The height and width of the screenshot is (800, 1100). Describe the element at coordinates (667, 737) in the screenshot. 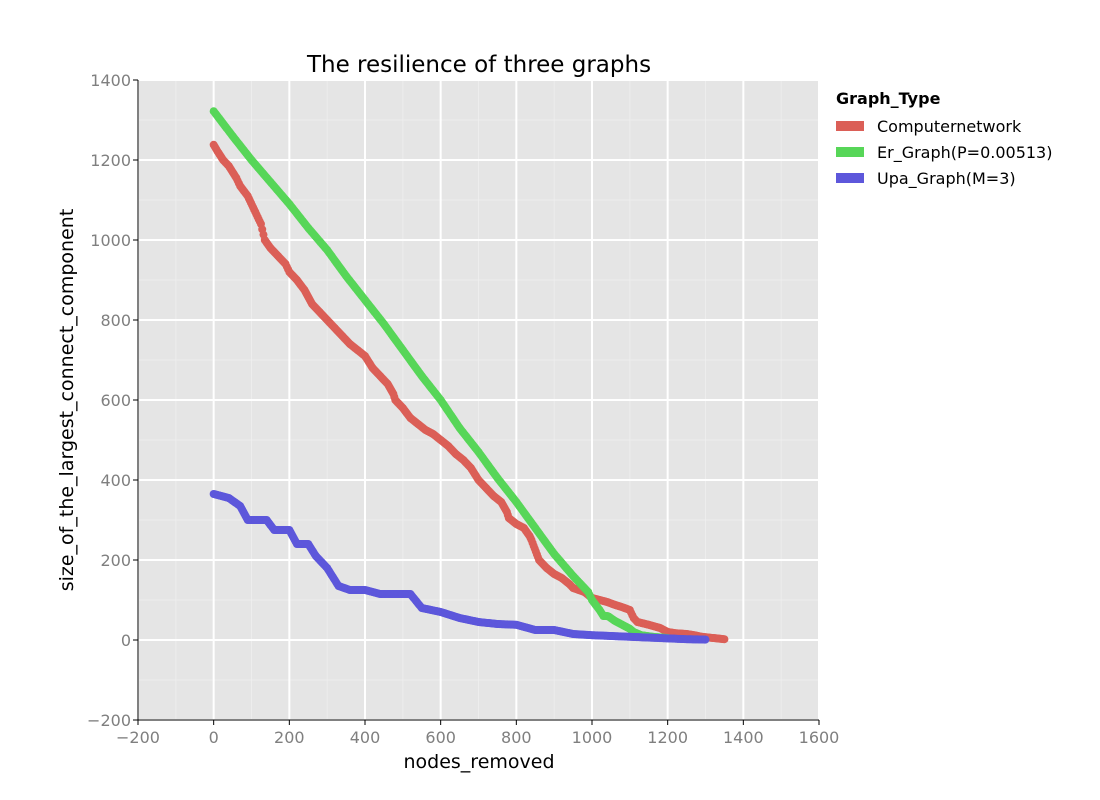

I see `x-tick-label: 1200` at that location.